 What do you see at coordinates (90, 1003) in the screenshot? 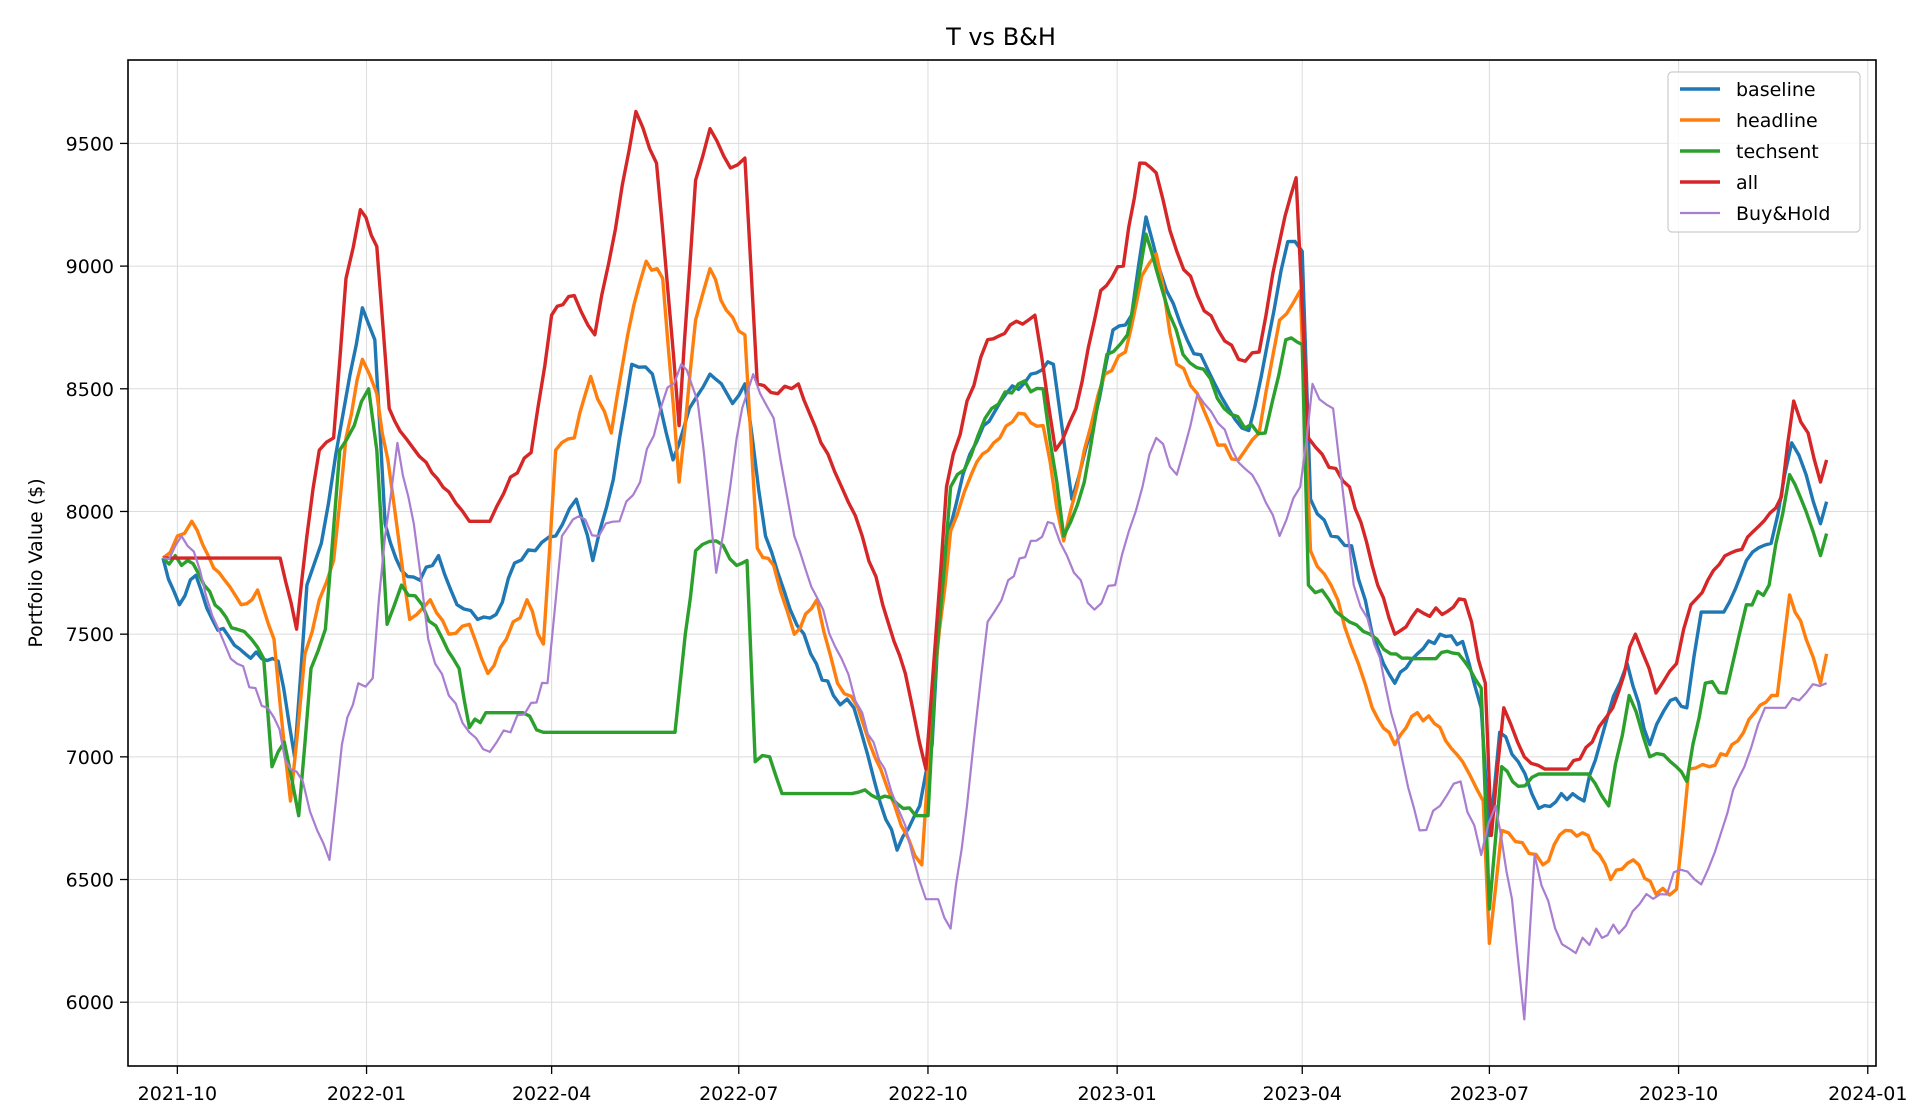
I see `y-tick-label: 6000` at bounding box center [90, 1003].